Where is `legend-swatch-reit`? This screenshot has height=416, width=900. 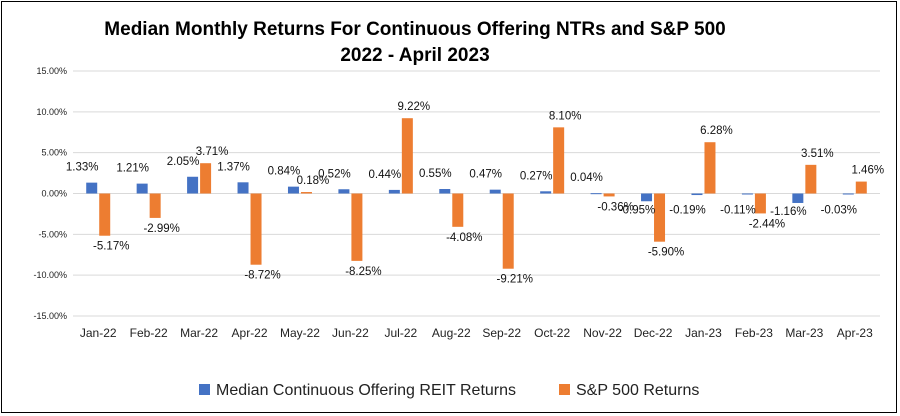
legend-swatch-reit is located at coordinates (204, 389).